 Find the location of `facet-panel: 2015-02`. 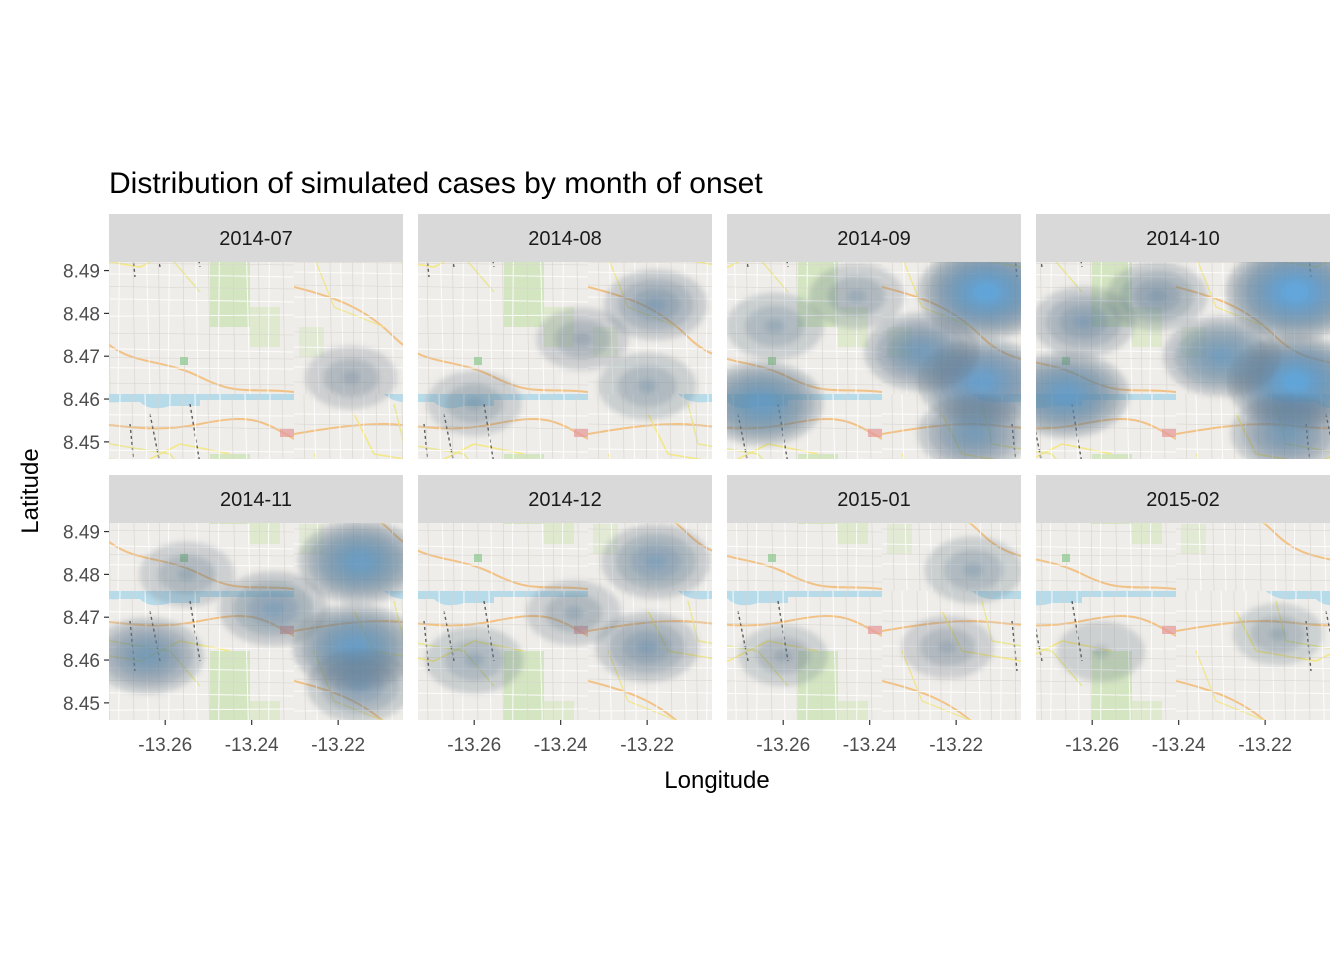

facet-panel: 2015-02 is located at coordinates (1183, 597).